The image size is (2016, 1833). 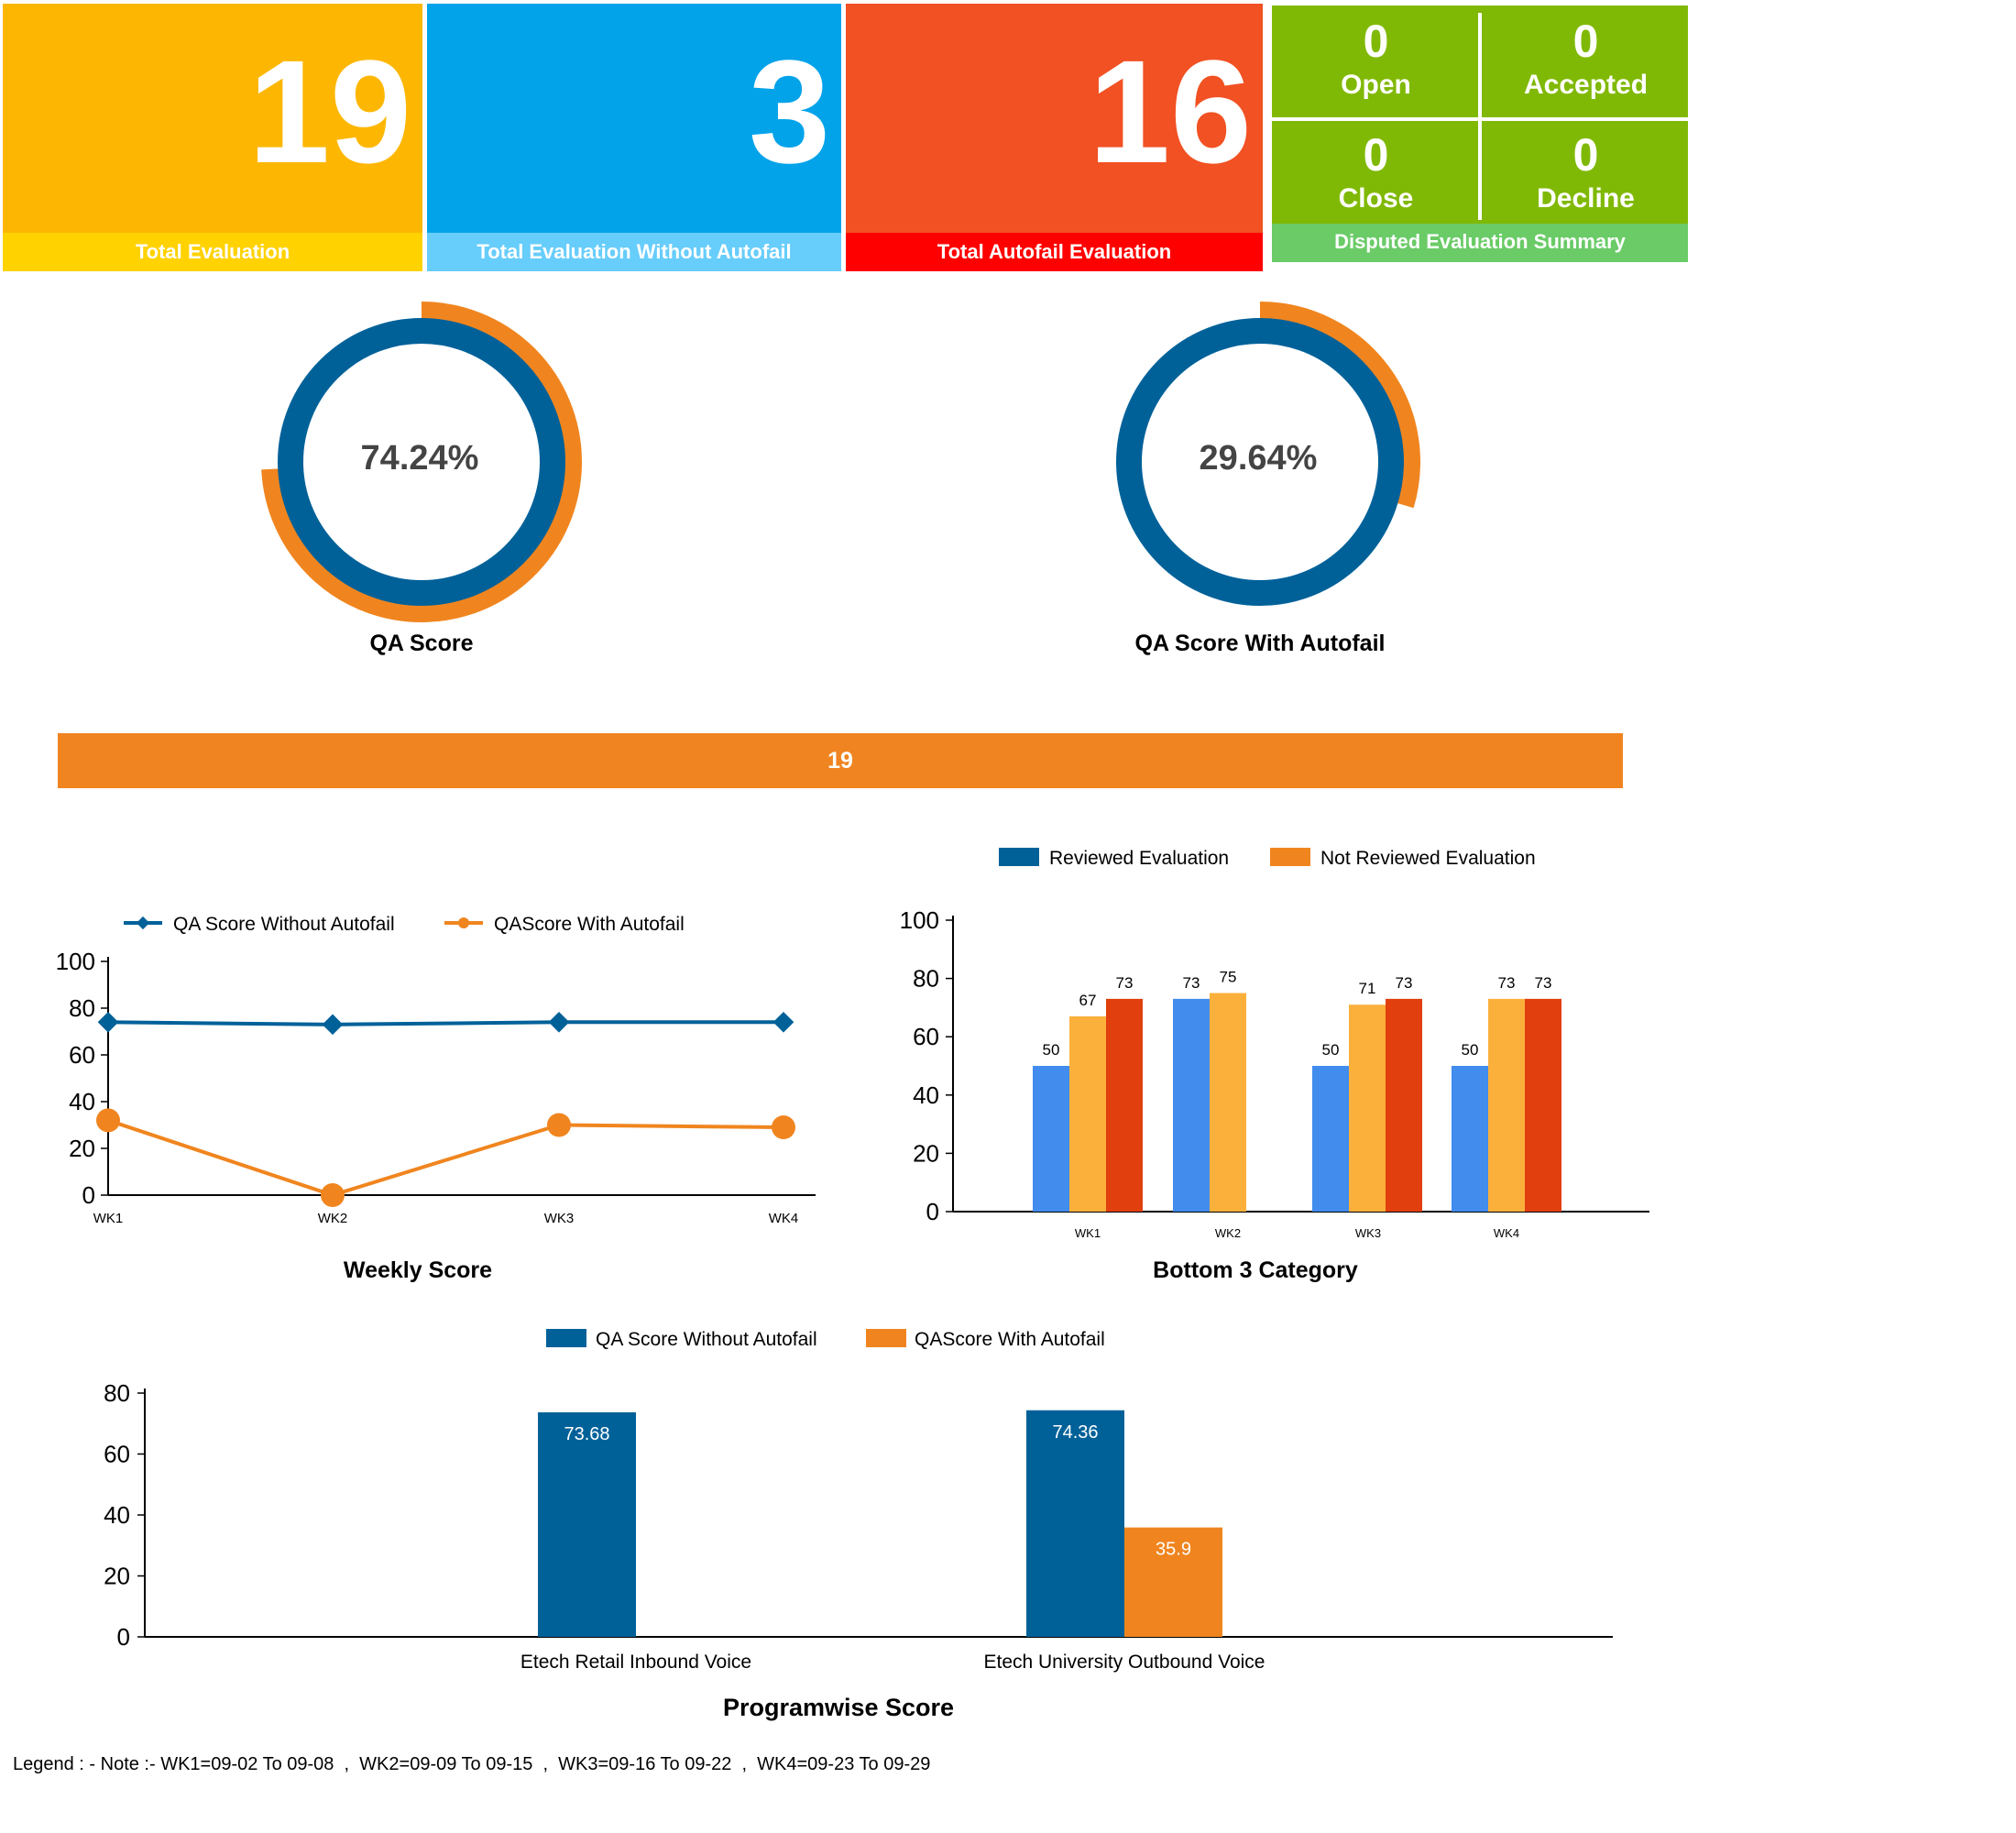 I want to click on bar-value-label: 73.68, so click(x=586, y=1434).